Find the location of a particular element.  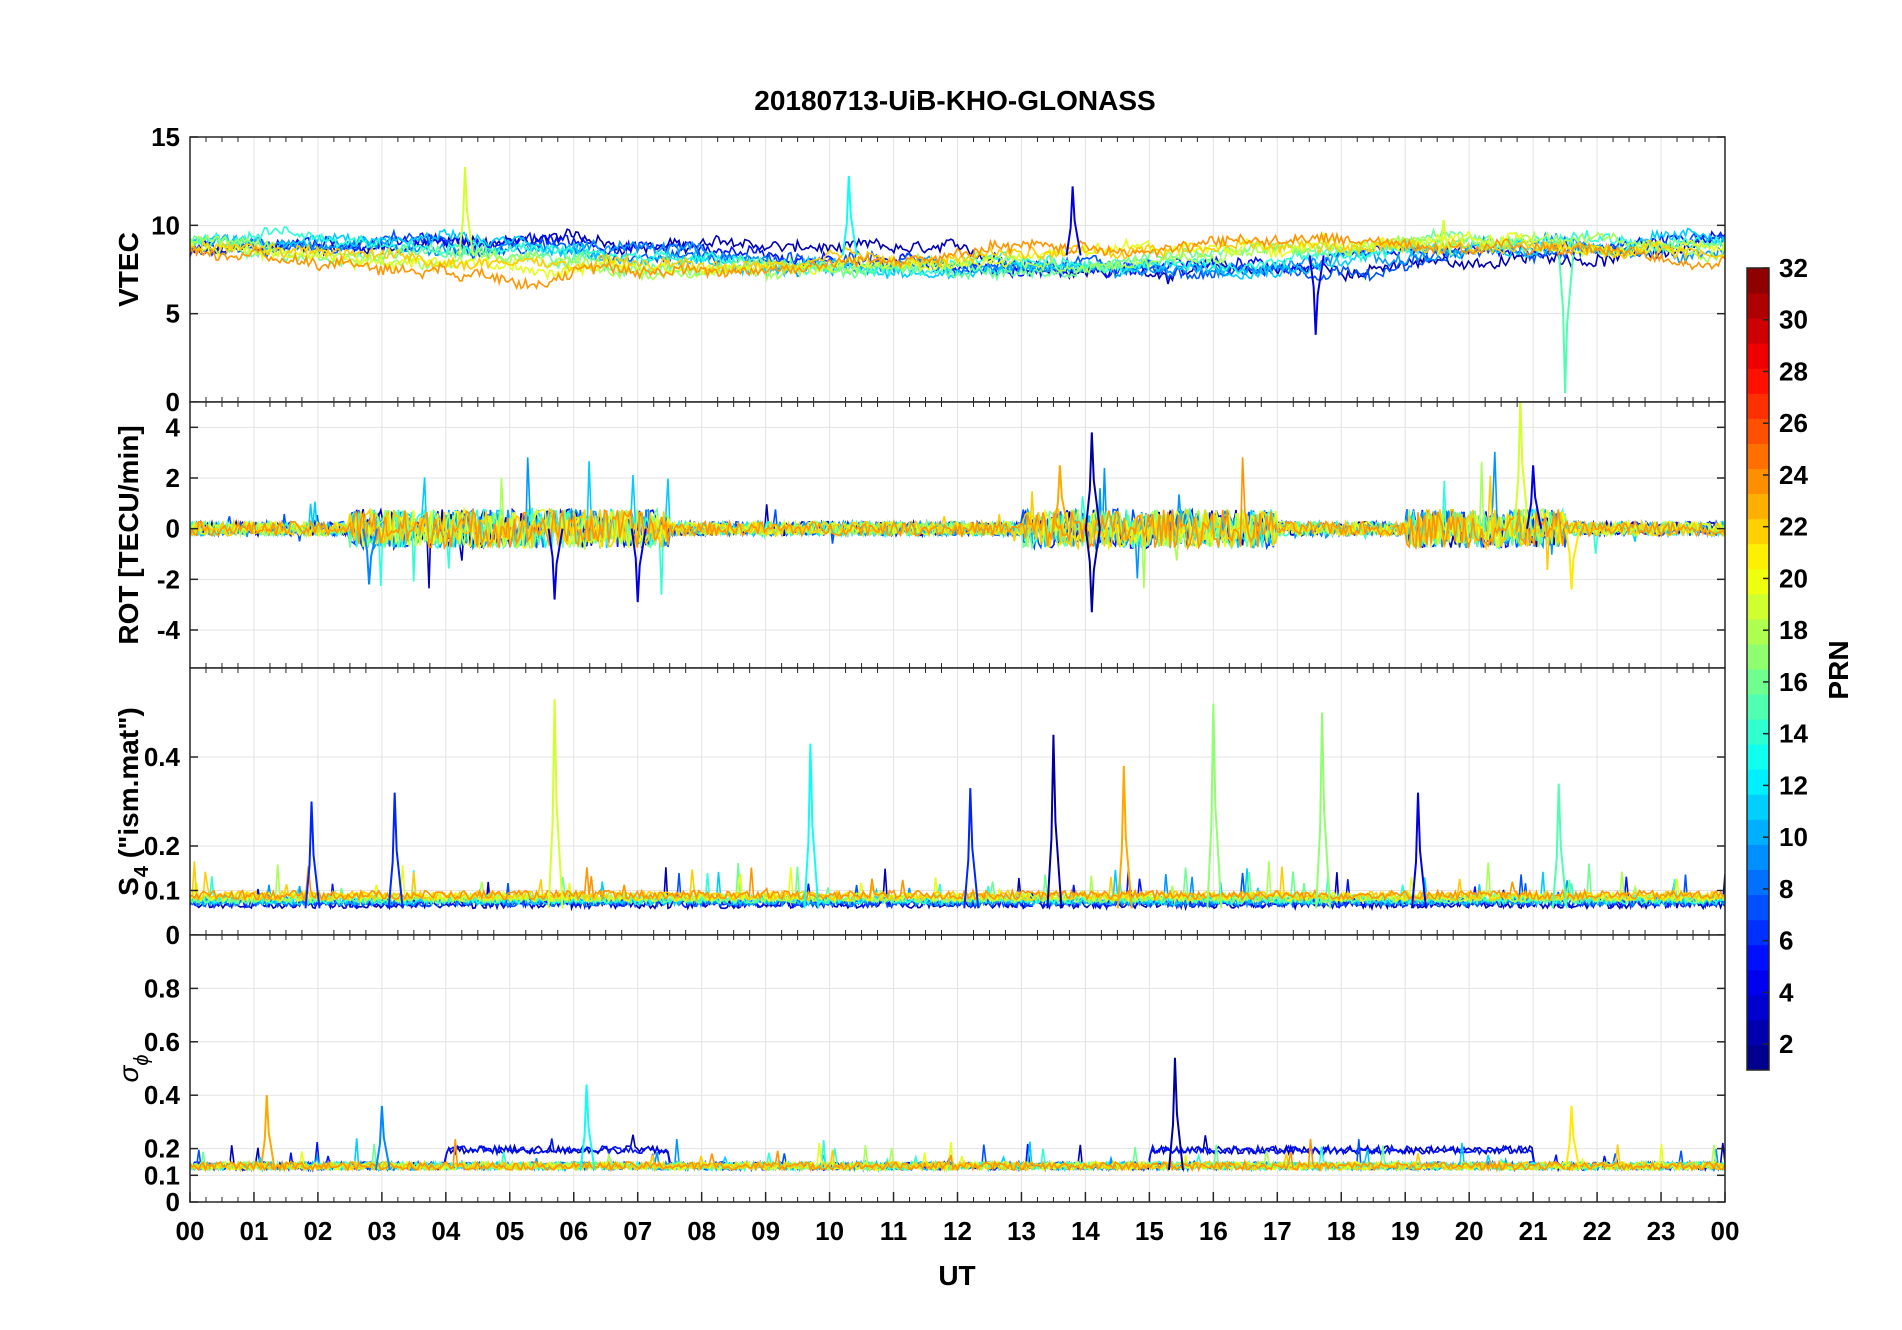

colorbar-tick-label: 30 is located at coordinates (1793, 320).